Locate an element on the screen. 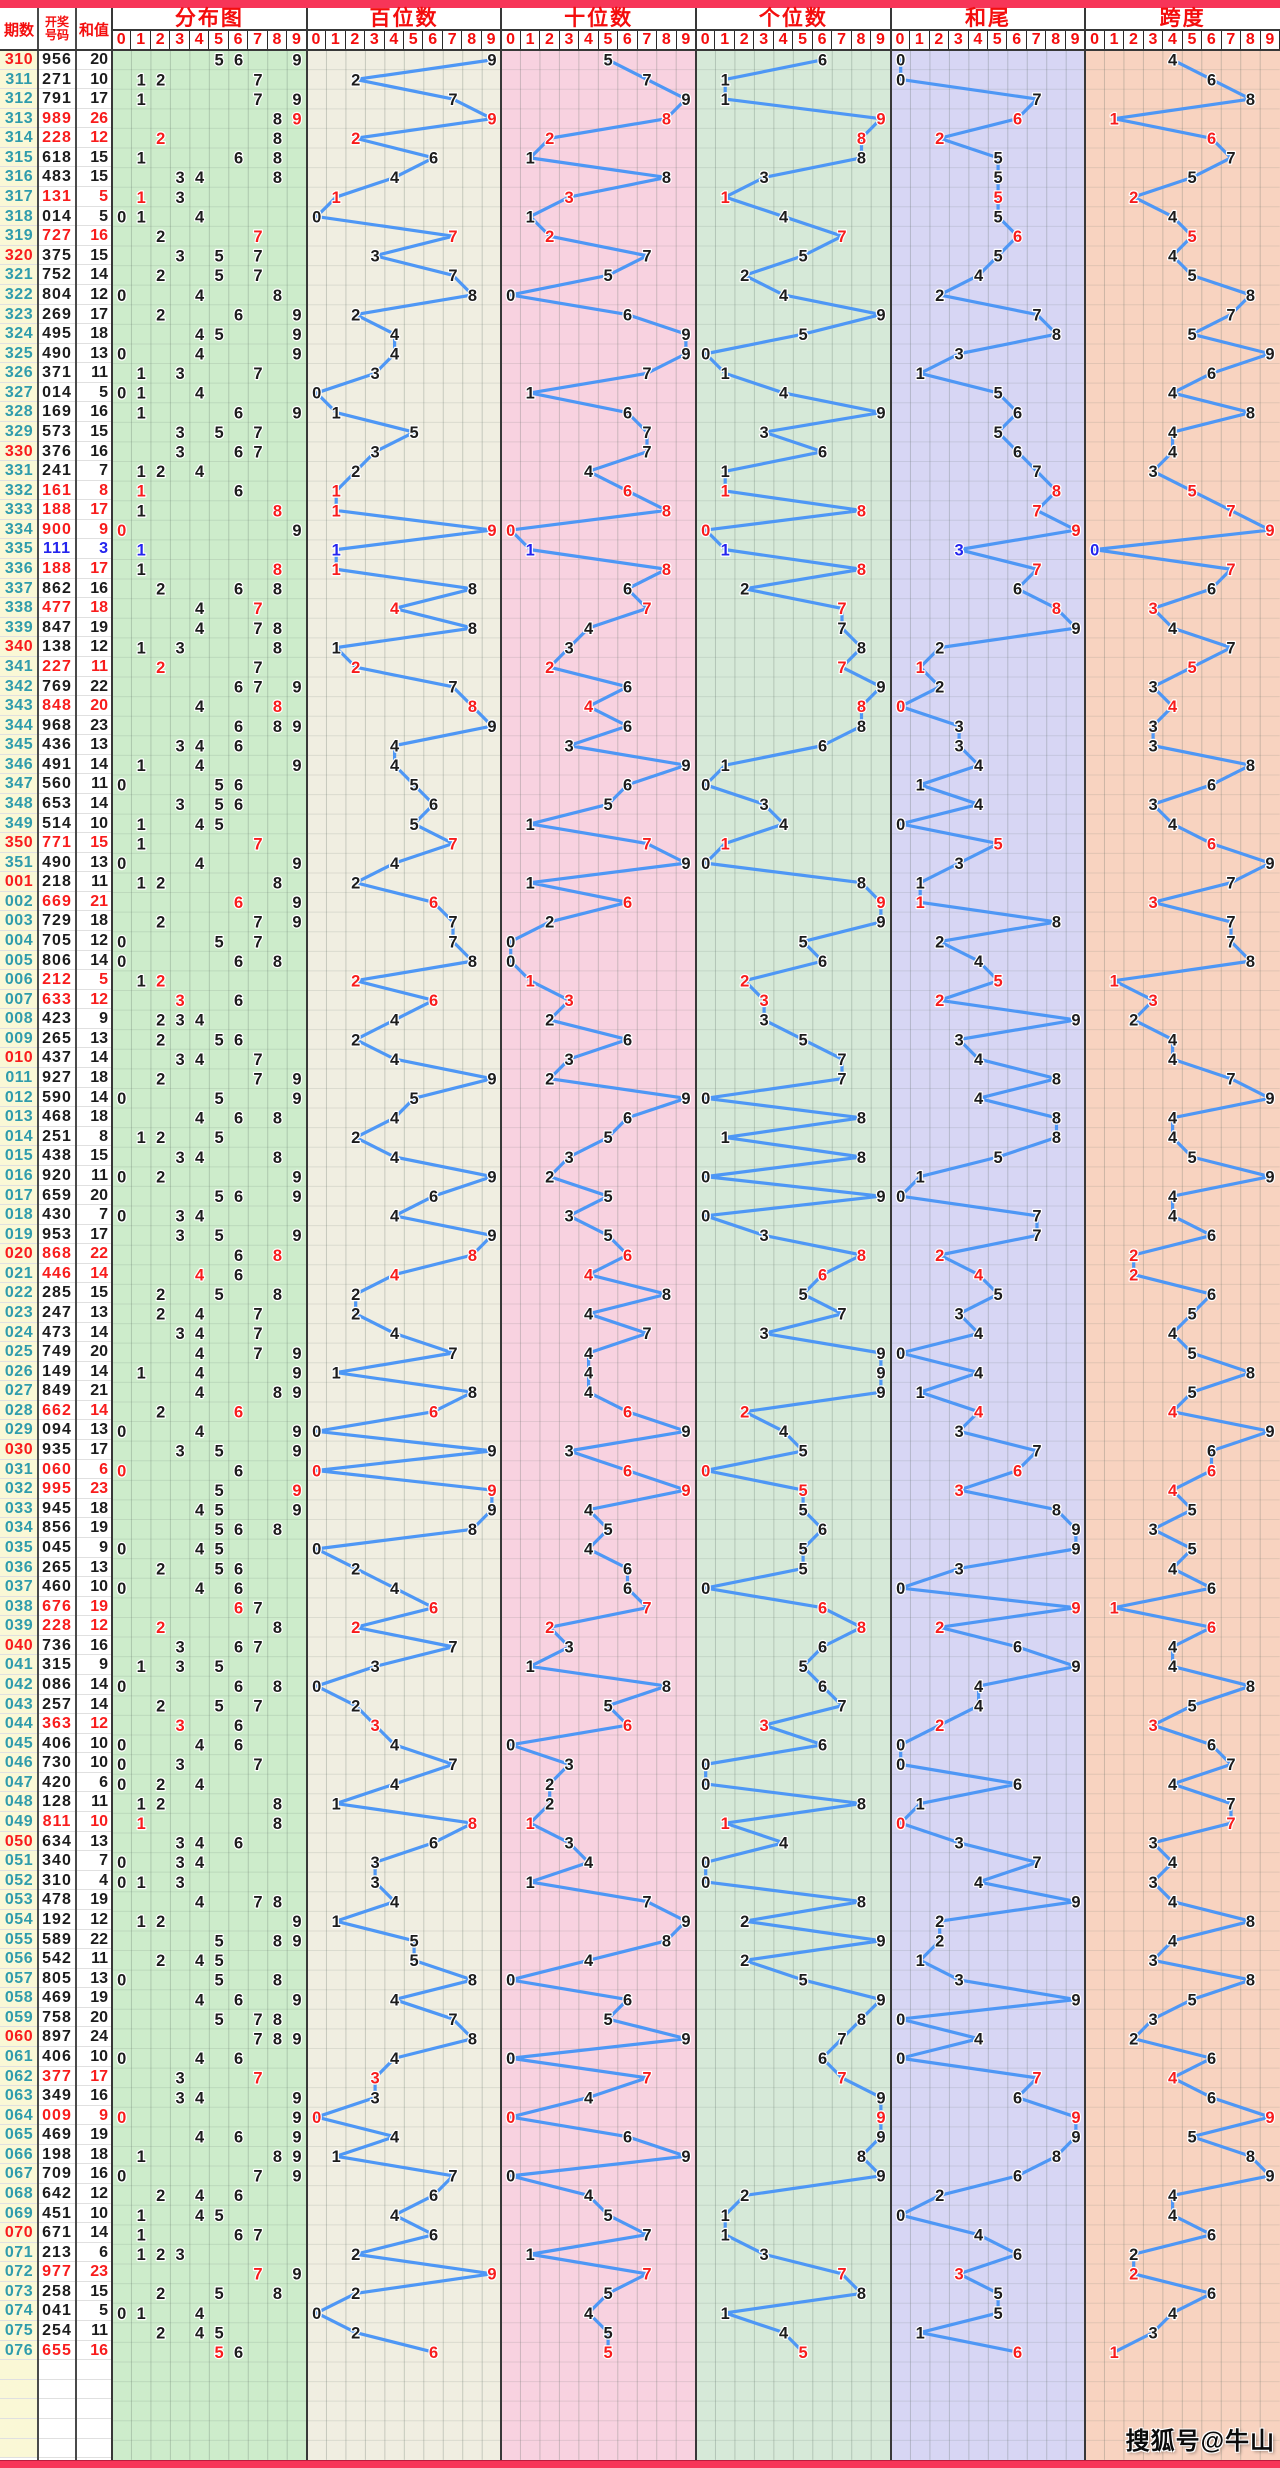 The image size is (1280, 2468). panel-border is located at coordinates (112, 1234).